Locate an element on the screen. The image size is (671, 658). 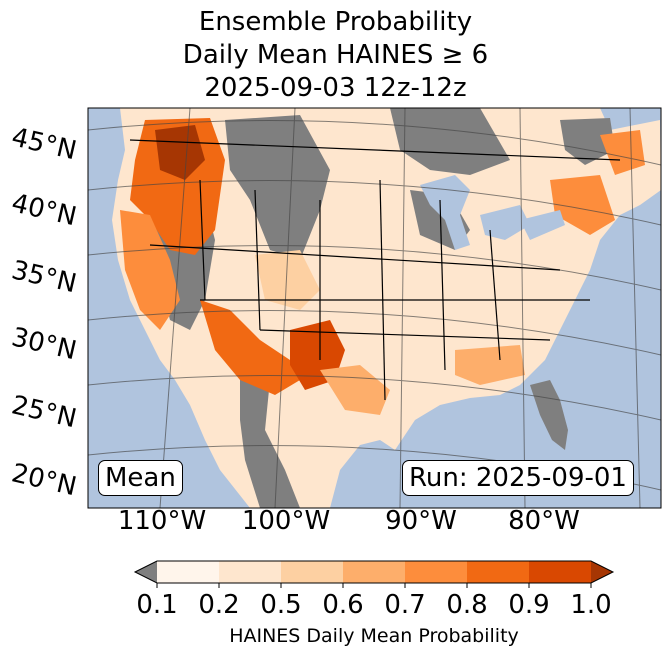
cb-tick-5: 0.8 is located at coordinates (467, 605).